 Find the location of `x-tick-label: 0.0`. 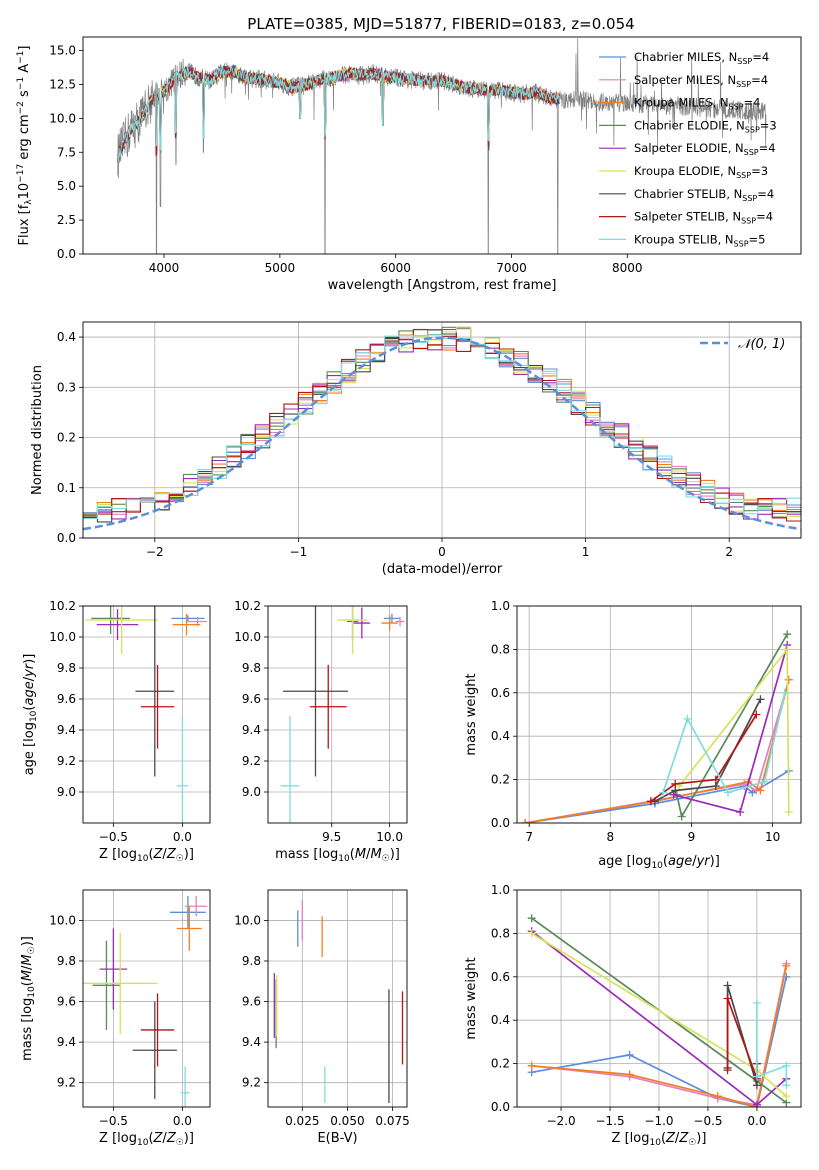

x-tick-label: 0.0 is located at coordinates (182, 837).